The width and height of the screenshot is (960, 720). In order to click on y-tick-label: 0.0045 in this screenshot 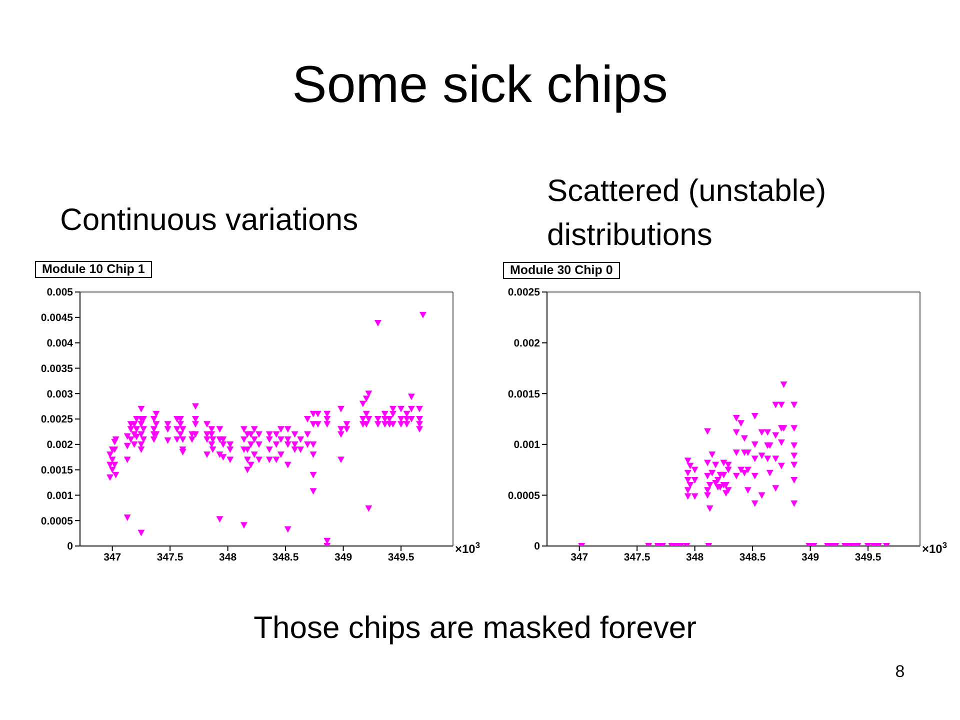, I will do `click(57, 318)`.